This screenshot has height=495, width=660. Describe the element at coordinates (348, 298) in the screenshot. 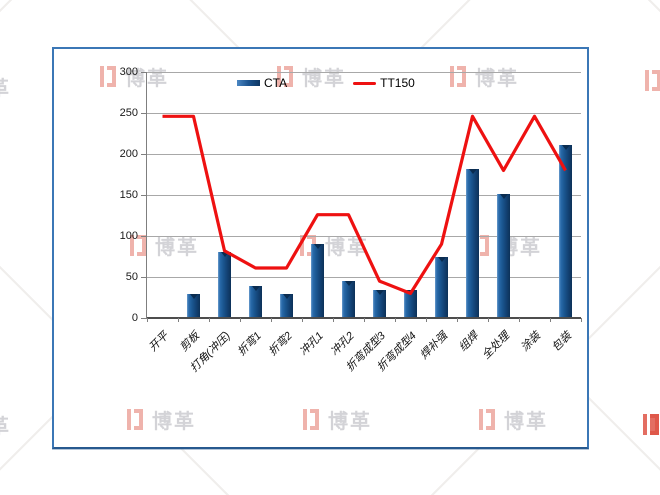

I see `bar-冲孔2` at that location.